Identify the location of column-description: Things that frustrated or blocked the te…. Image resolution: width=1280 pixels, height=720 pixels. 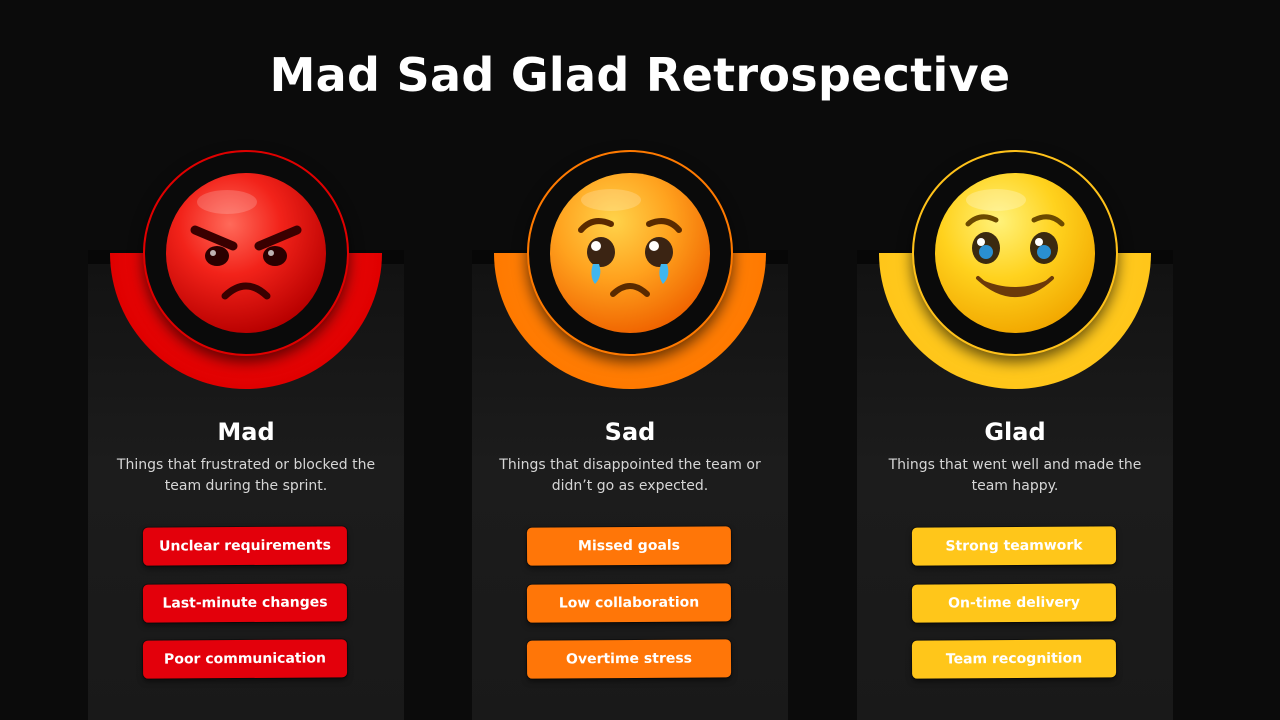
(246, 475).